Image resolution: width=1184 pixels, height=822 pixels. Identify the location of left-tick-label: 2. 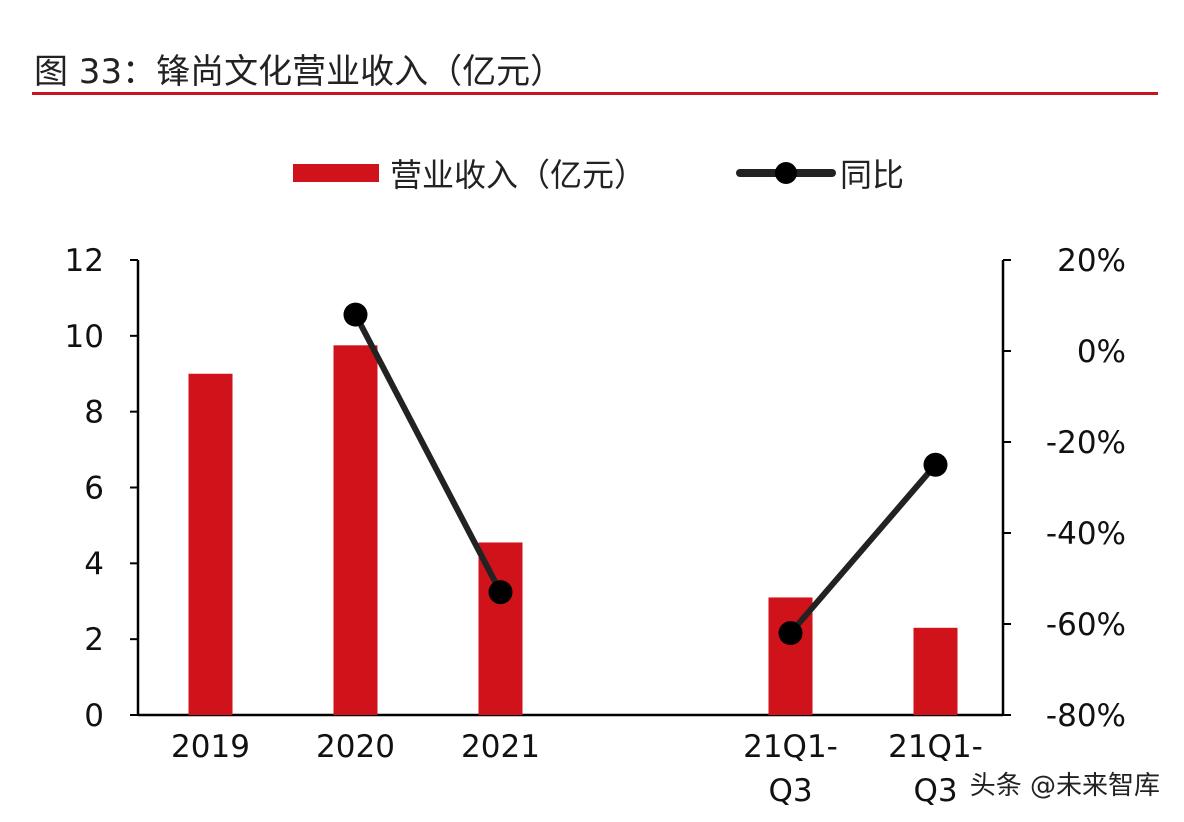
(94, 640).